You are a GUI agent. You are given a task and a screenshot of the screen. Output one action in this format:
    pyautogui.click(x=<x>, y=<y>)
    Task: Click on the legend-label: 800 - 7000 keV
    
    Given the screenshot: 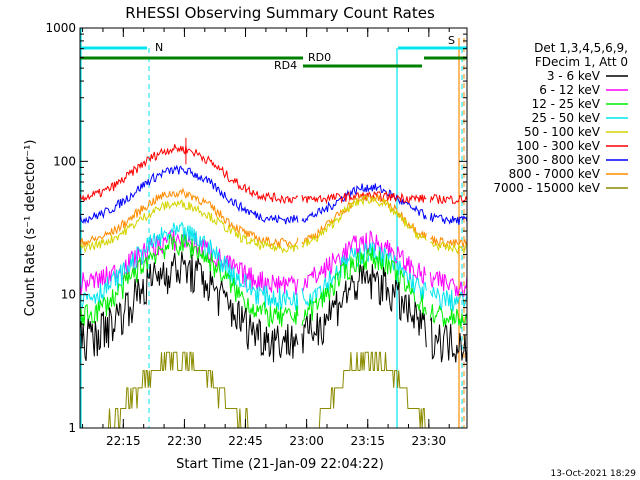 What is the action you would take?
    pyautogui.click(x=555, y=174)
    